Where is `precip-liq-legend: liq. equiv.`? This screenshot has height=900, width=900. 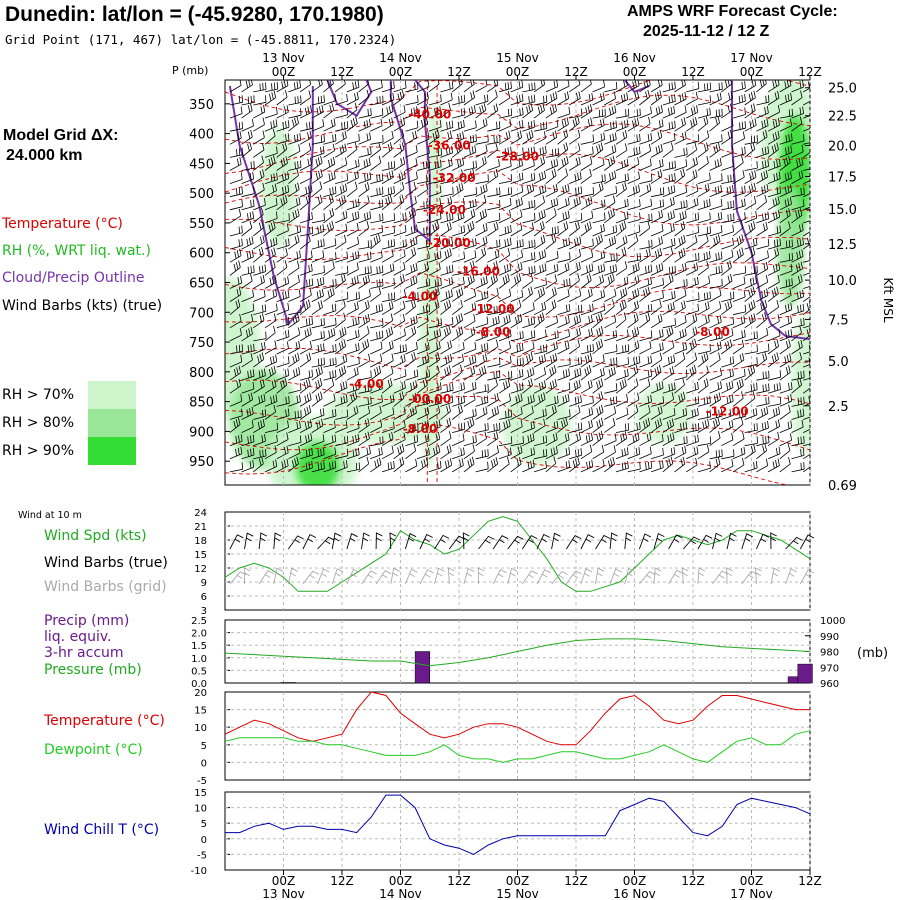 precip-liq-legend: liq. equiv. is located at coordinates (78, 637).